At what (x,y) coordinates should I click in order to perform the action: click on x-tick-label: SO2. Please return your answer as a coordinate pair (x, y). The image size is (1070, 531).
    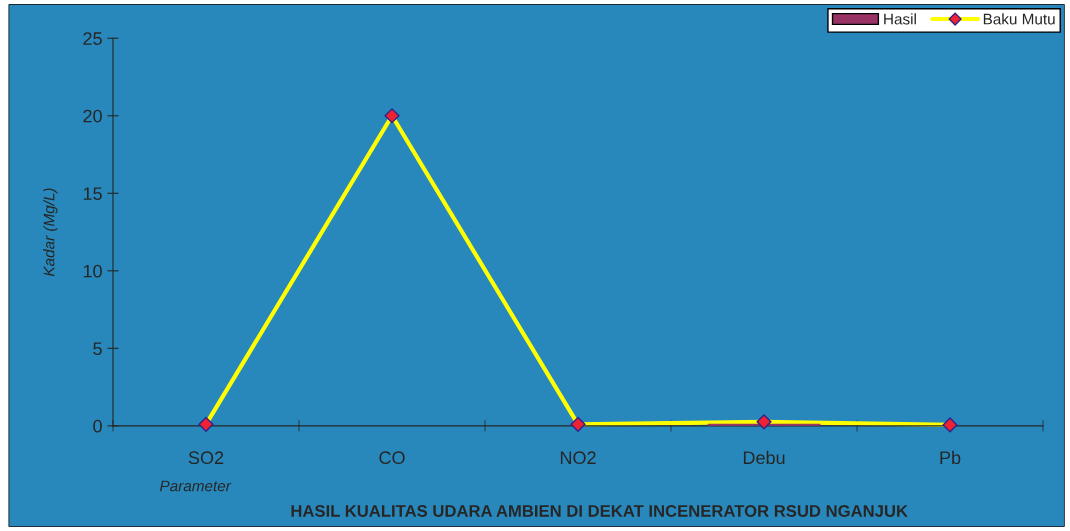
    Looking at the image, I should click on (206, 458).